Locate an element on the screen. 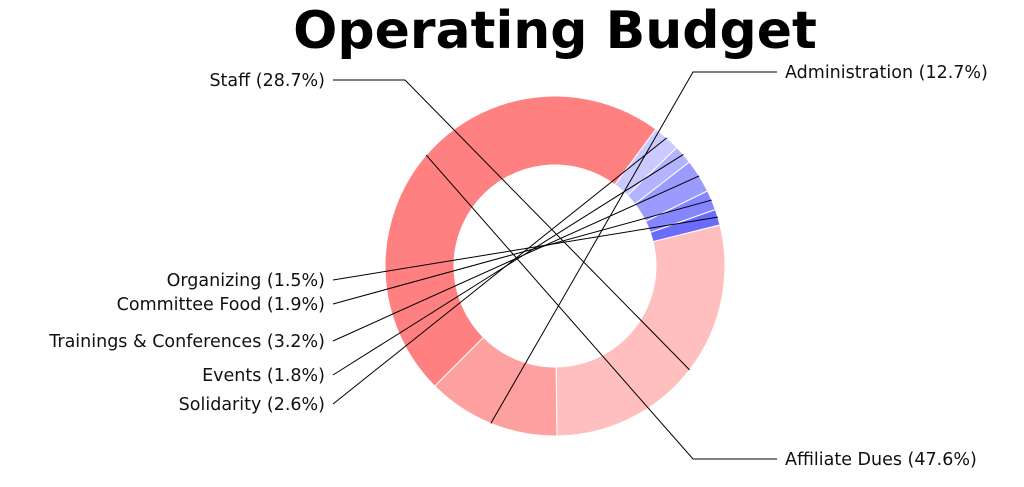 This screenshot has height=487, width=1024. slice-label: Trainings & Conferences (3.2%) is located at coordinates (186, 342).